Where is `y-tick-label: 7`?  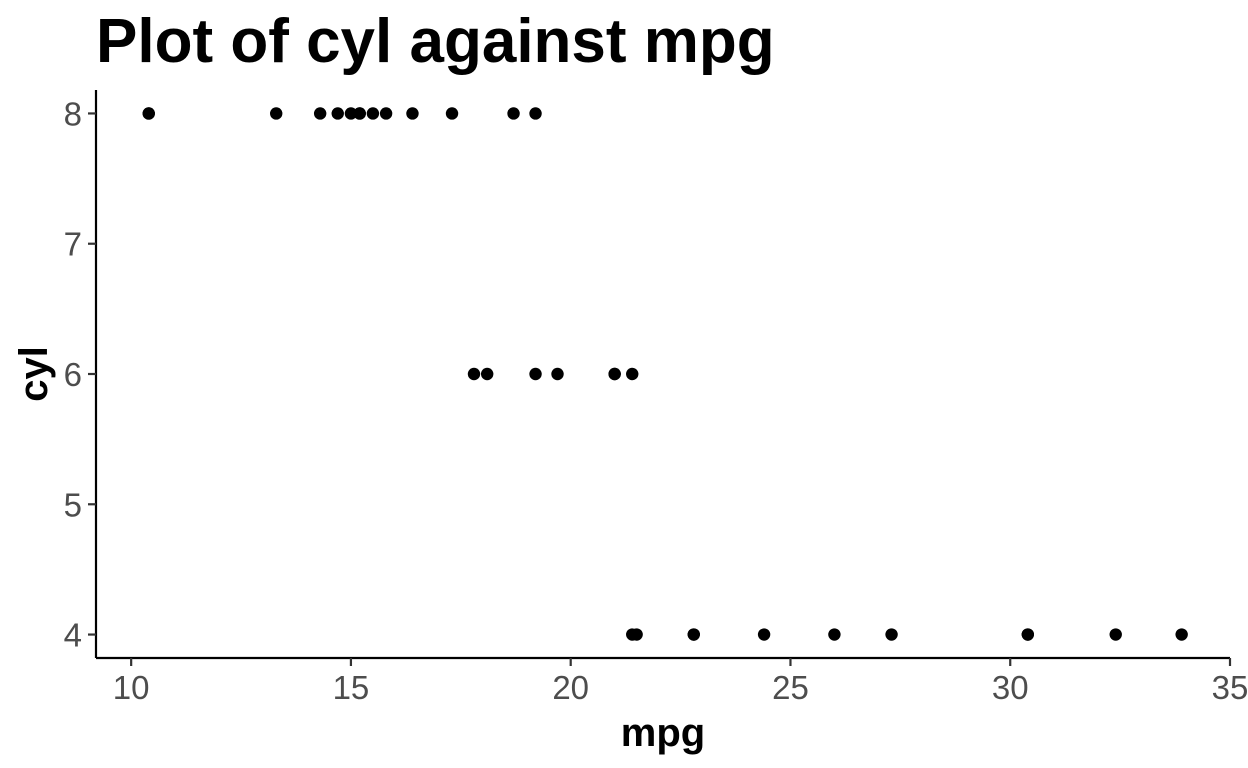 y-tick-label: 7 is located at coordinates (73, 244).